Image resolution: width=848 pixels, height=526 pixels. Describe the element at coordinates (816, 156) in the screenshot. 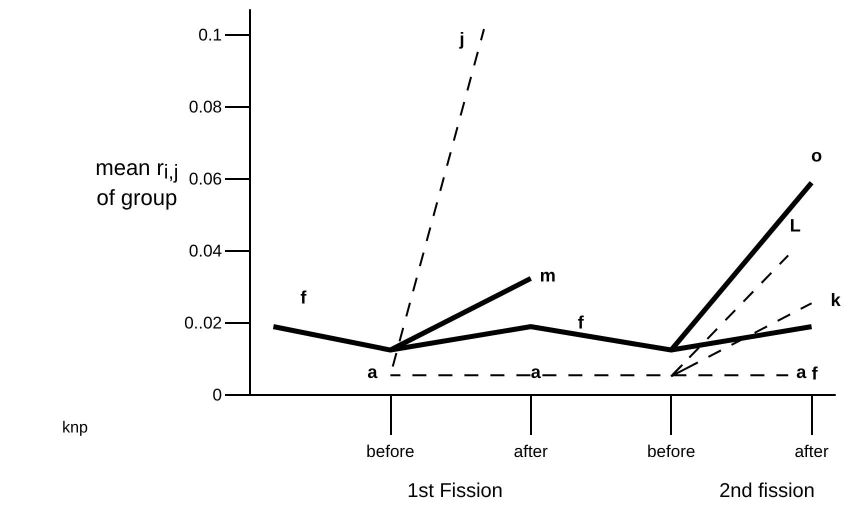

I see `series-label: o` at that location.